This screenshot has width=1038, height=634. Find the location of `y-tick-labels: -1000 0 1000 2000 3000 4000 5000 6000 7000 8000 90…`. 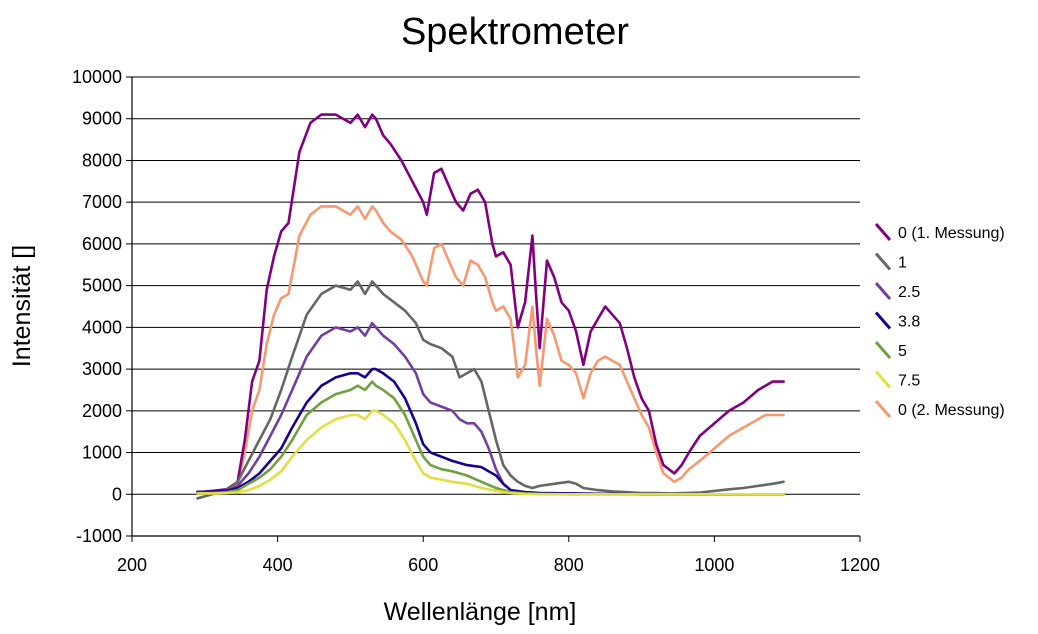

y-tick-labels: -1000 0 1000 2000 3000 4000 5000 6000 7000 8000 90… is located at coordinates (97, 306).